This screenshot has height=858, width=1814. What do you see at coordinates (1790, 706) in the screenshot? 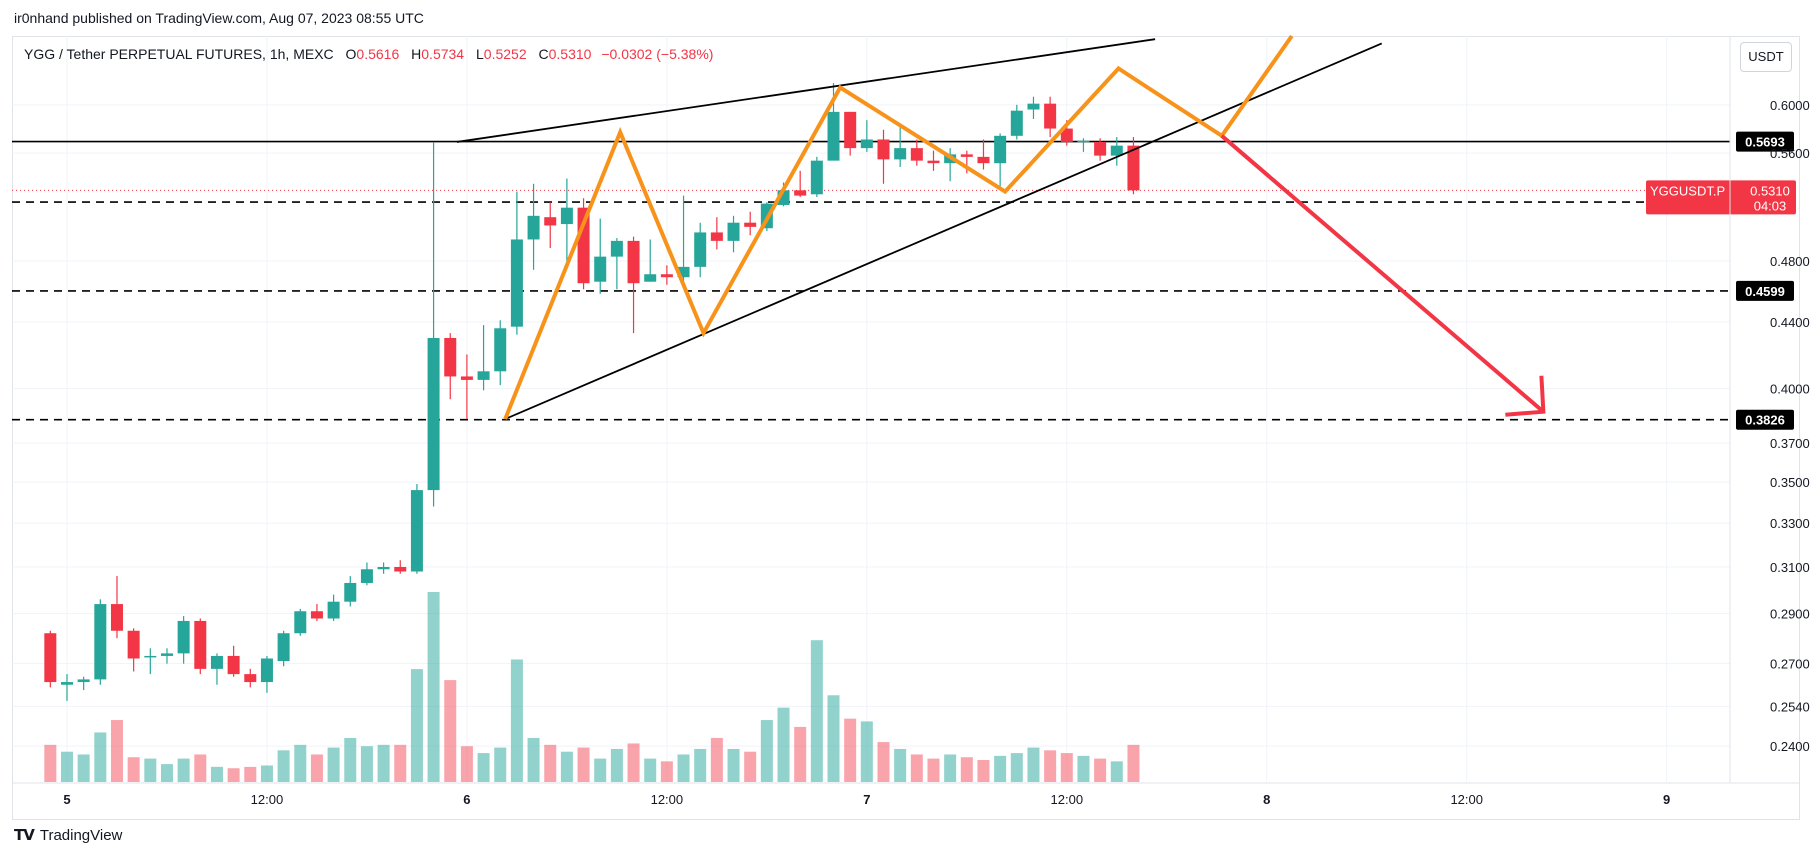
I see `y-tick-label: 0.2540` at bounding box center [1790, 706].